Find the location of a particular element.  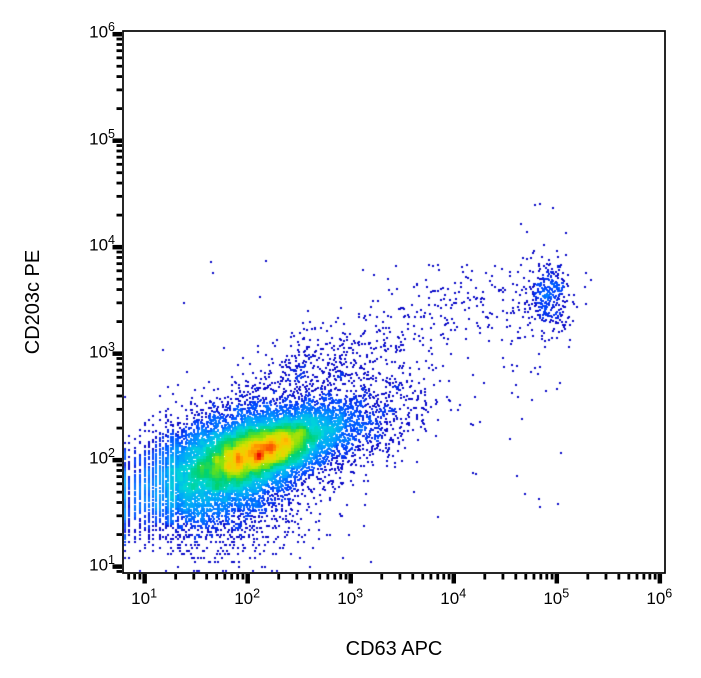

x-tick-label-10e2: 10² is located at coordinates (247, 597).